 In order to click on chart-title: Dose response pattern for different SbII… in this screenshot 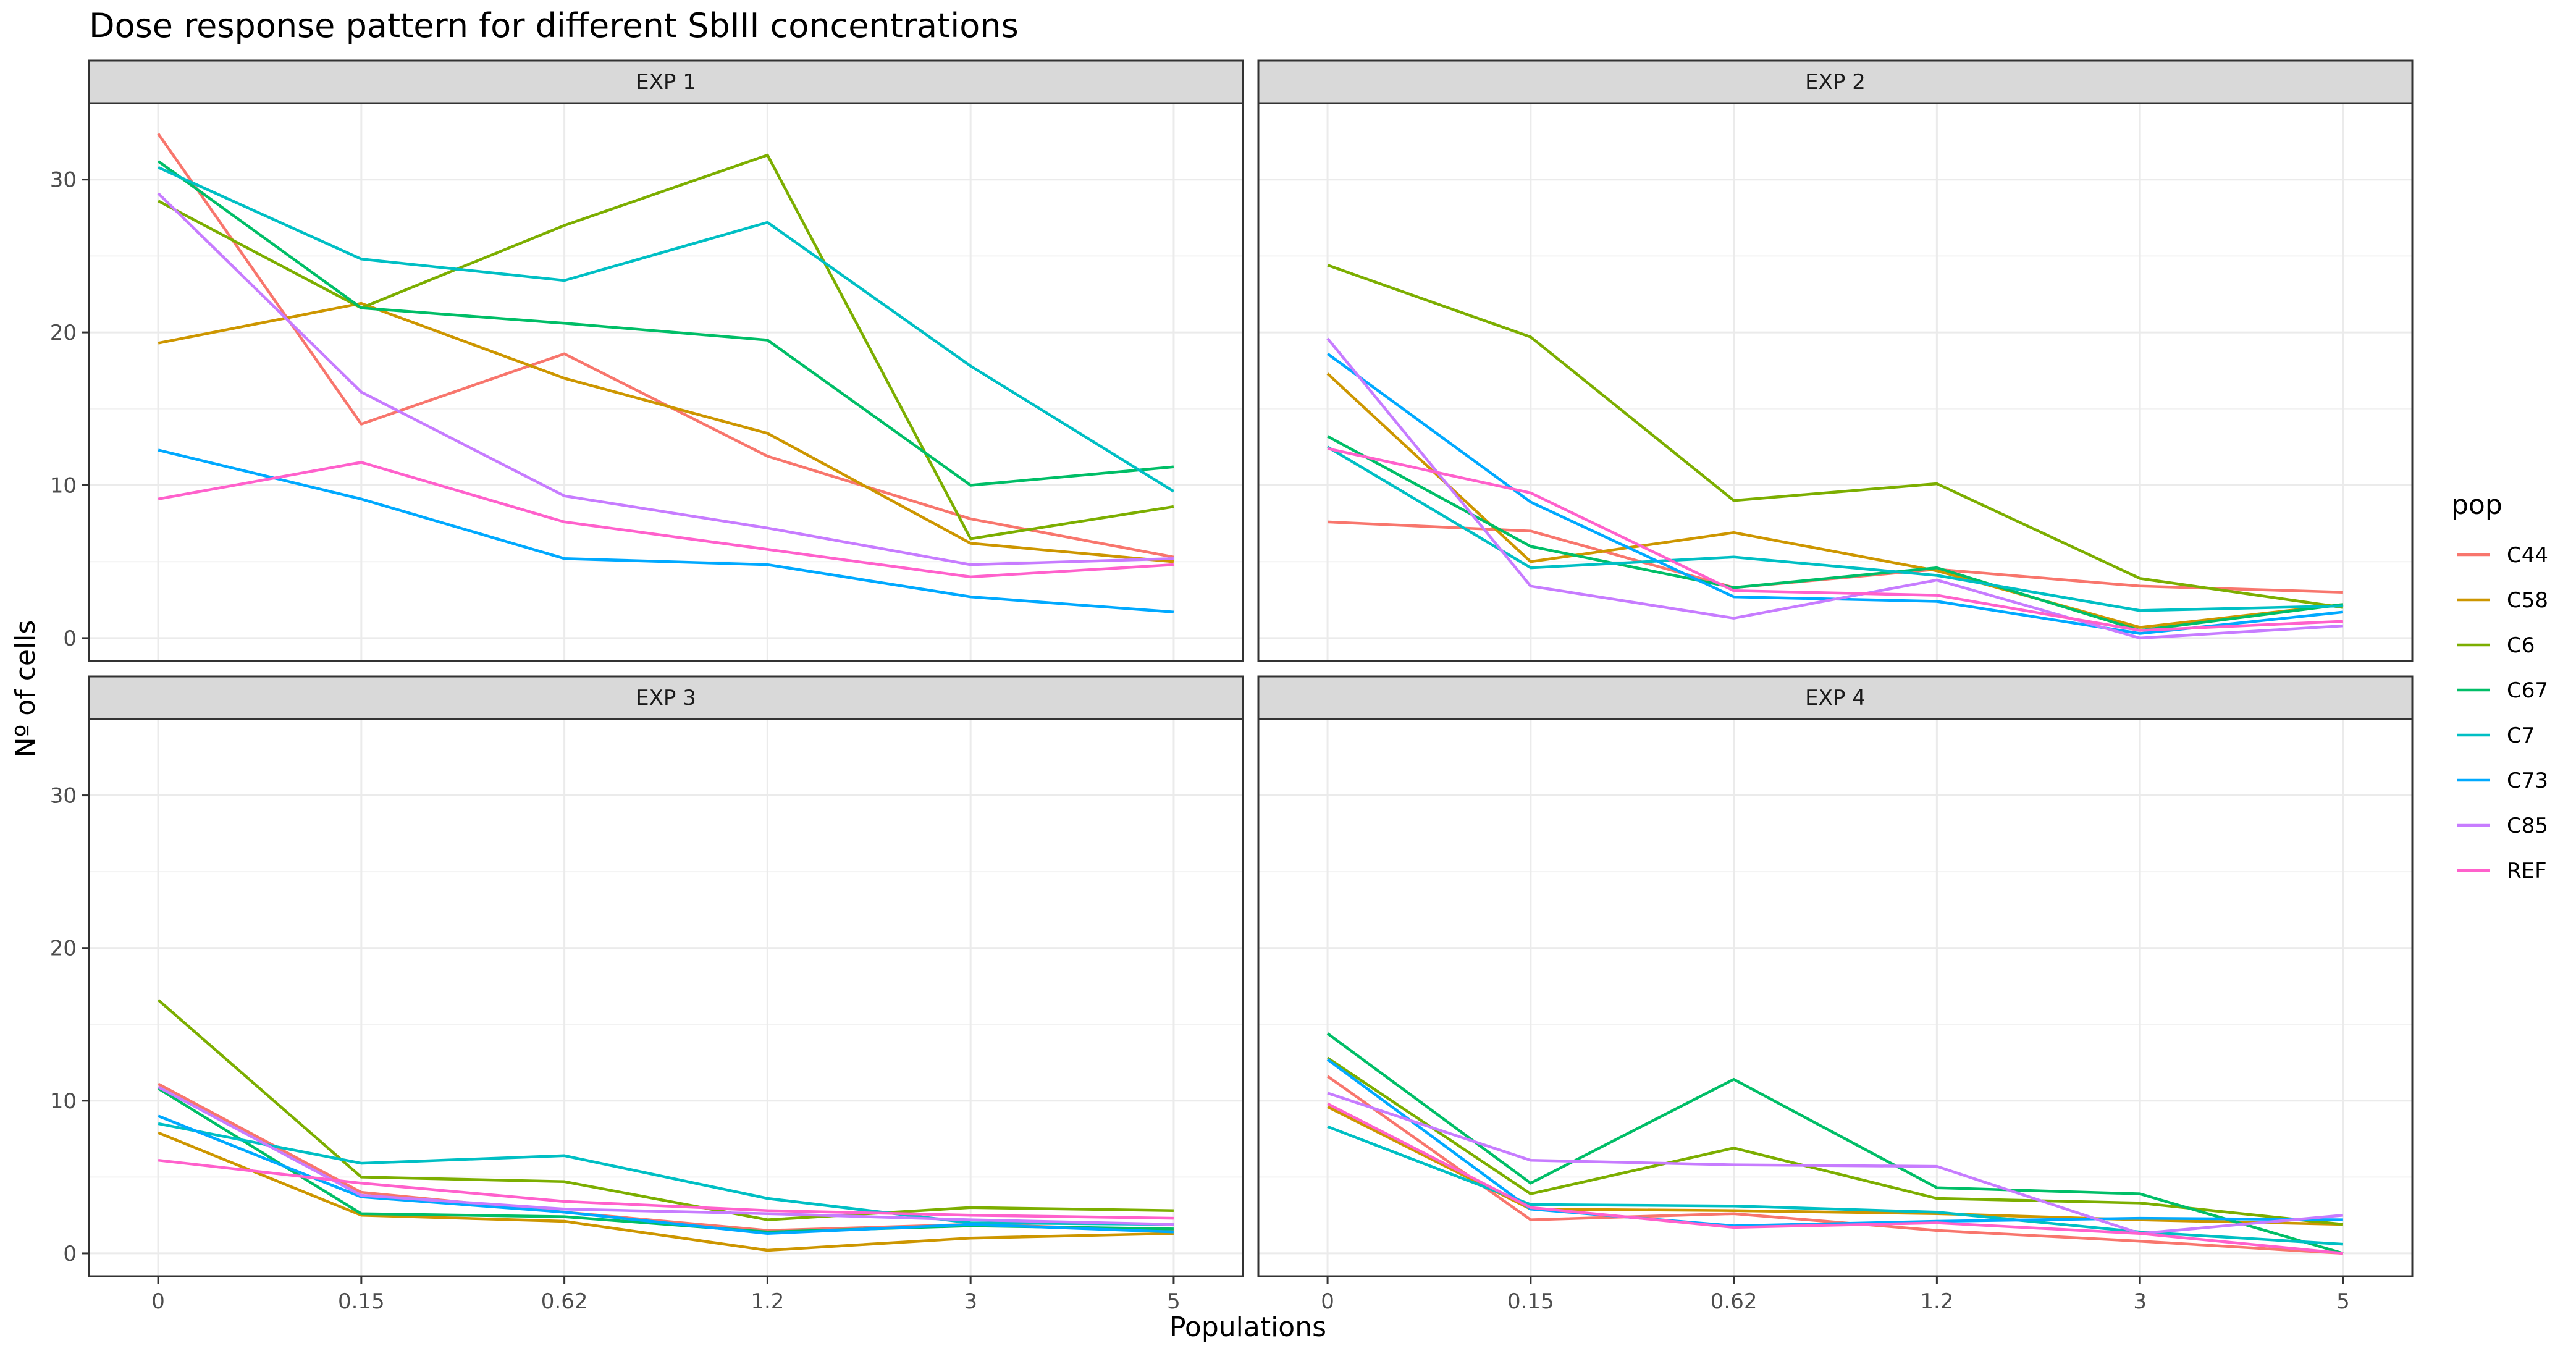, I will do `click(554, 25)`.